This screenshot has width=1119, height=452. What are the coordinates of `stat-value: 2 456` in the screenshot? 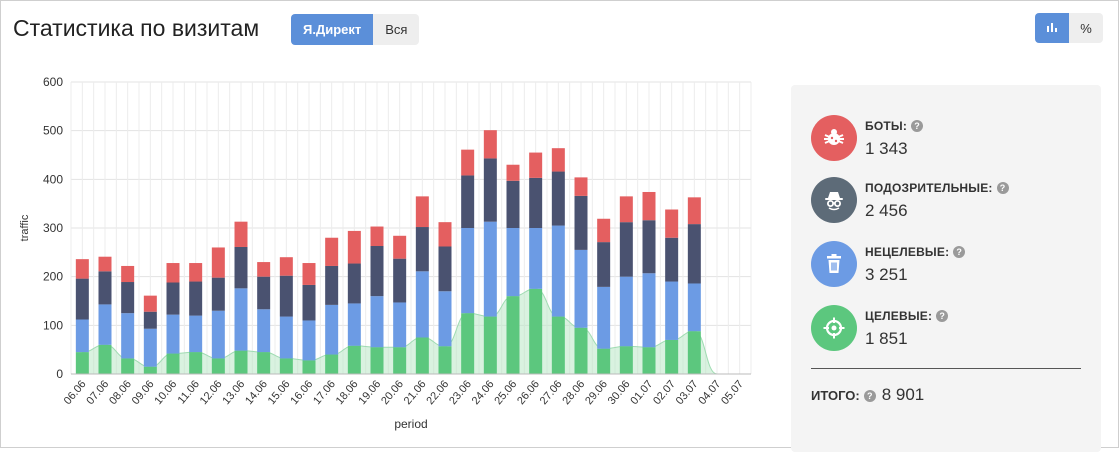 It's located at (886, 210).